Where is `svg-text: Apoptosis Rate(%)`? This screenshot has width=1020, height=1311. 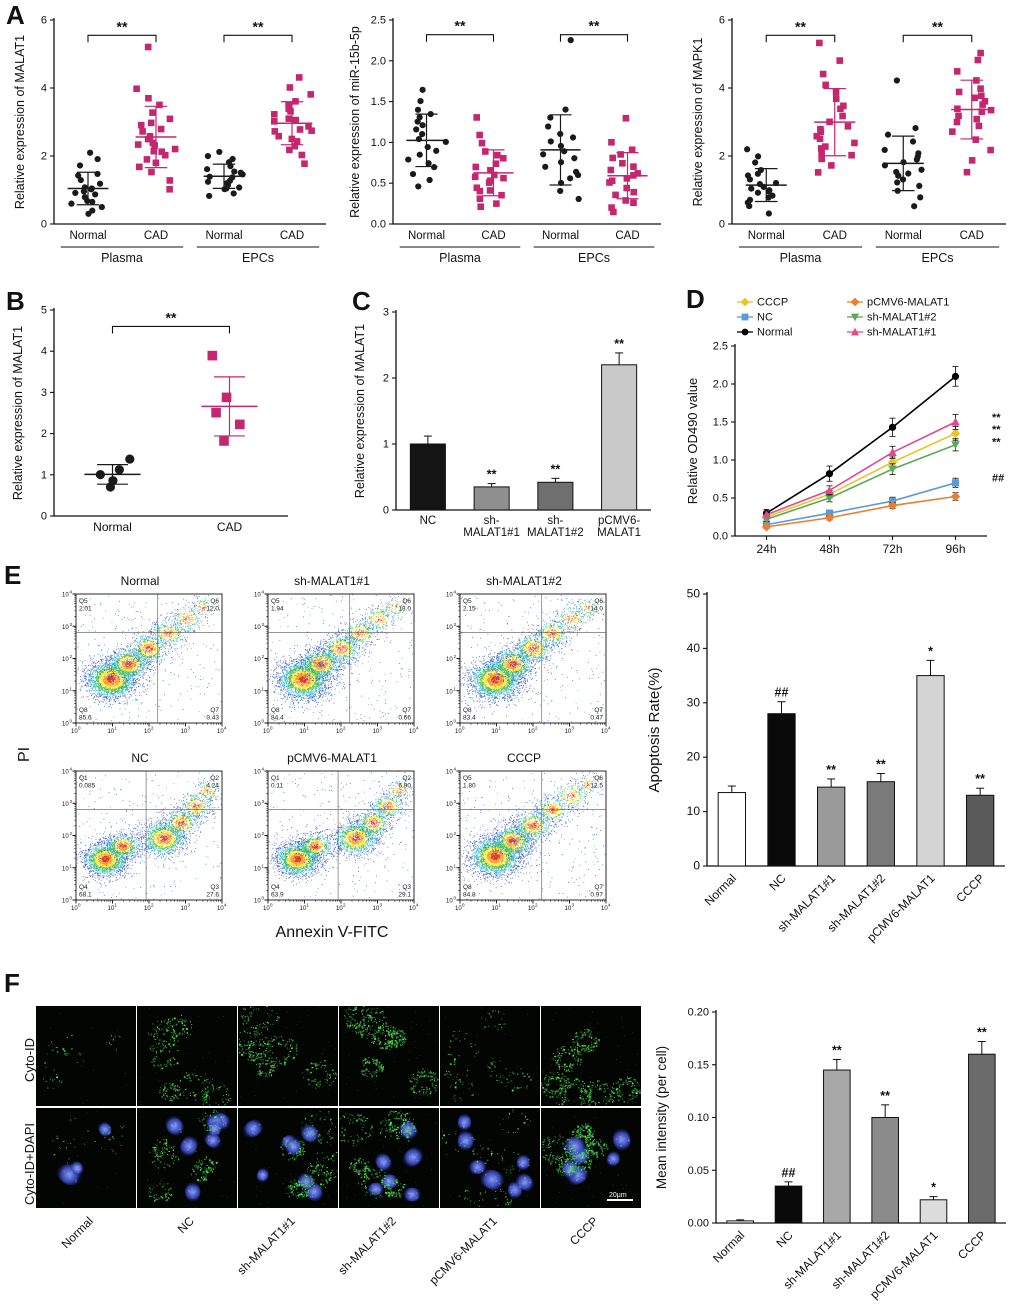
svg-text: Apoptosis Rate(%) is located at coordinates (654, 729).